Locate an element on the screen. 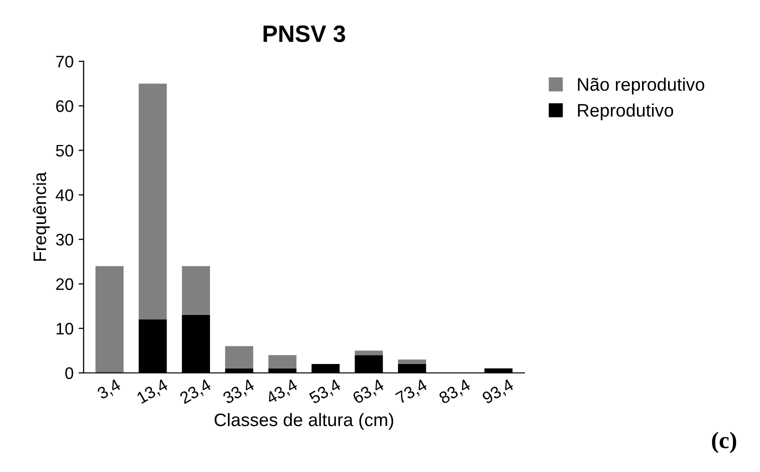  x-tick-label: 63,4 is located at coordinates (369, 392).